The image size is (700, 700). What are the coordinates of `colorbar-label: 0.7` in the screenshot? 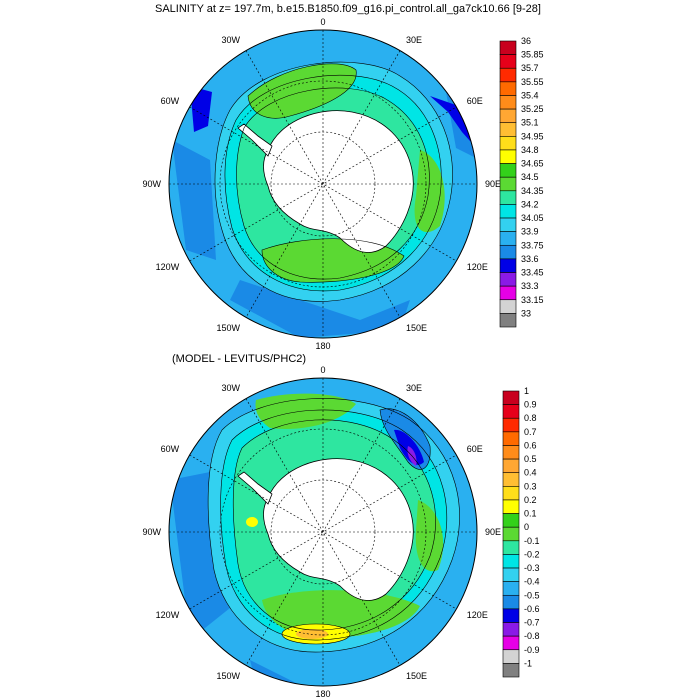 It's located at (530, 432).